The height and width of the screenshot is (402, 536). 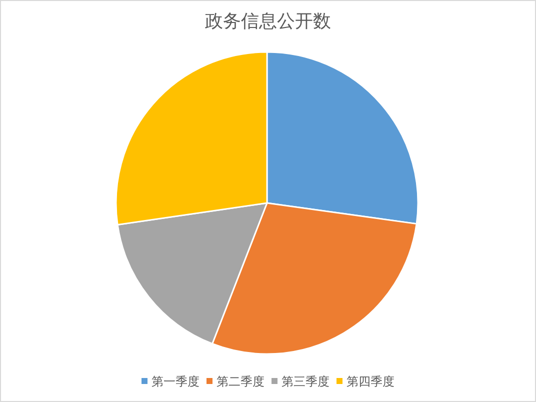 What do you see at coordinates (306, 381) in the screenshot?
I see `legend-label: 第三季度` at bounding box center [306, 381].